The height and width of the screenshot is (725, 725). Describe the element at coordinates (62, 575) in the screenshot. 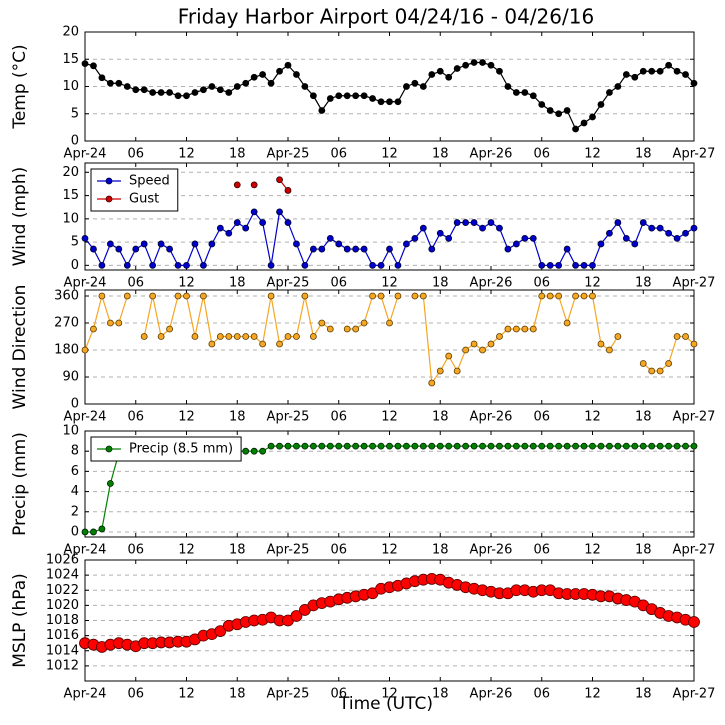

I see `y-tick-label: 1024` at that location.